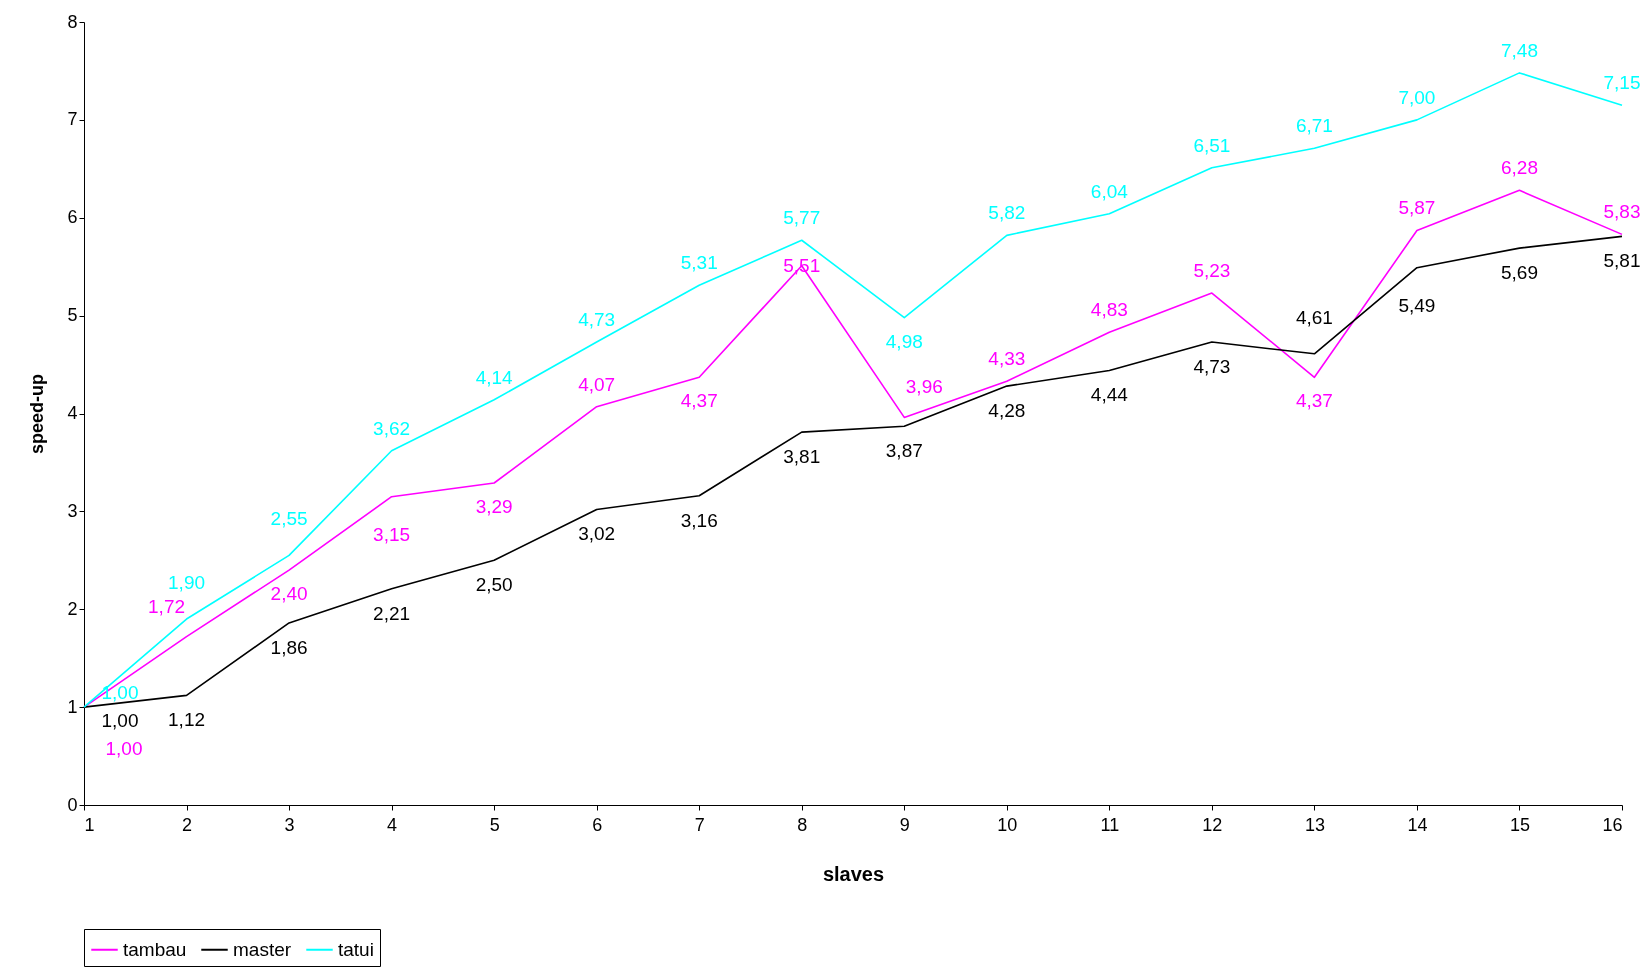  Describe the element at coordinates (853, 873) in the screenshot. I see `x-axis-title: slaves` at that location.